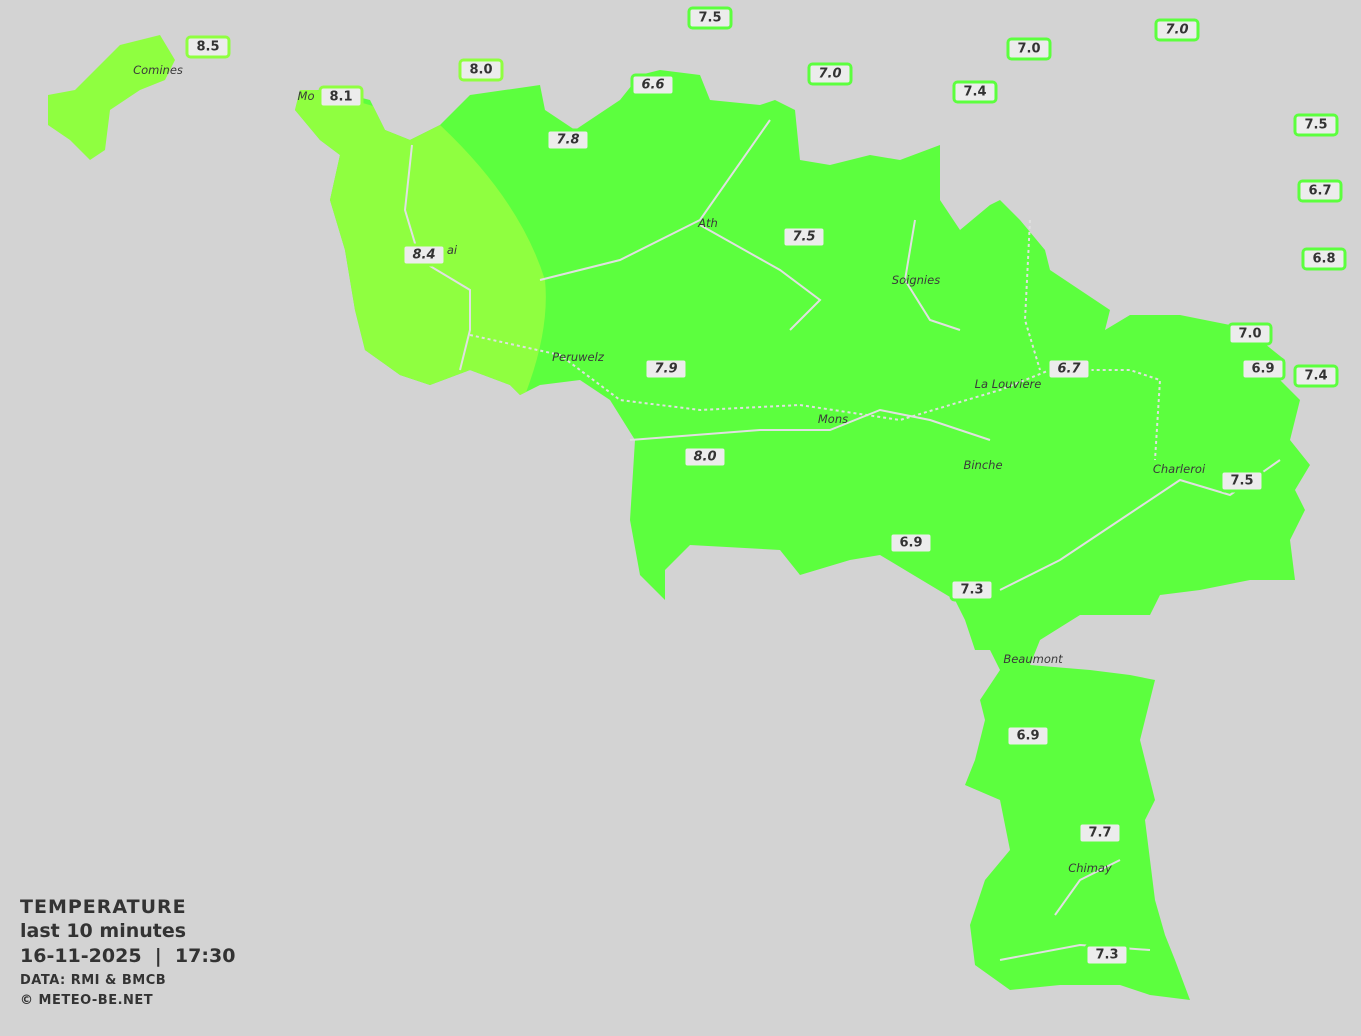 This screenshot has width=1361, height=1036. Describe the element at coordinates (87, 1000) in the screenshot. I see `legend-copyright: © METEO-BE.NET` at that location.